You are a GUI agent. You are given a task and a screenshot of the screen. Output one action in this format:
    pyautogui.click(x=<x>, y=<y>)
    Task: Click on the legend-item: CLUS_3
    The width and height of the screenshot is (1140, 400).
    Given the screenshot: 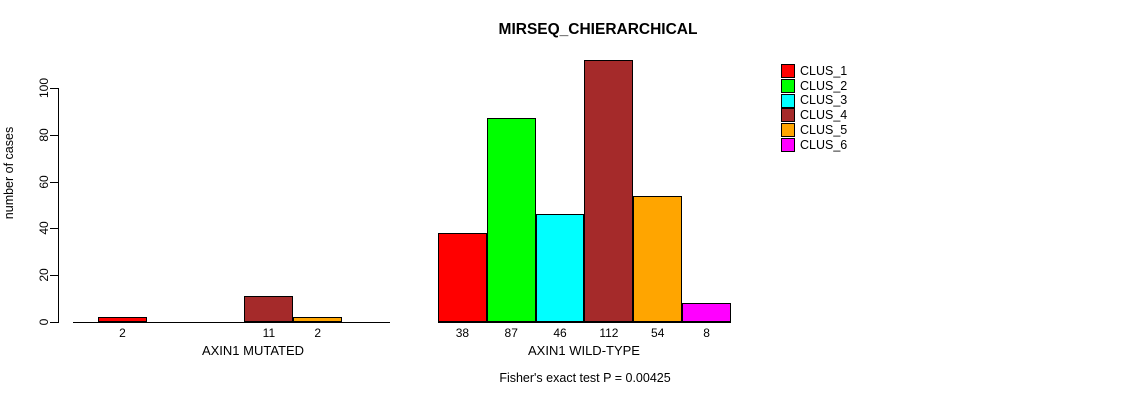 What is the action you would take?
    pyautogui.click(x=814, y=100)
    